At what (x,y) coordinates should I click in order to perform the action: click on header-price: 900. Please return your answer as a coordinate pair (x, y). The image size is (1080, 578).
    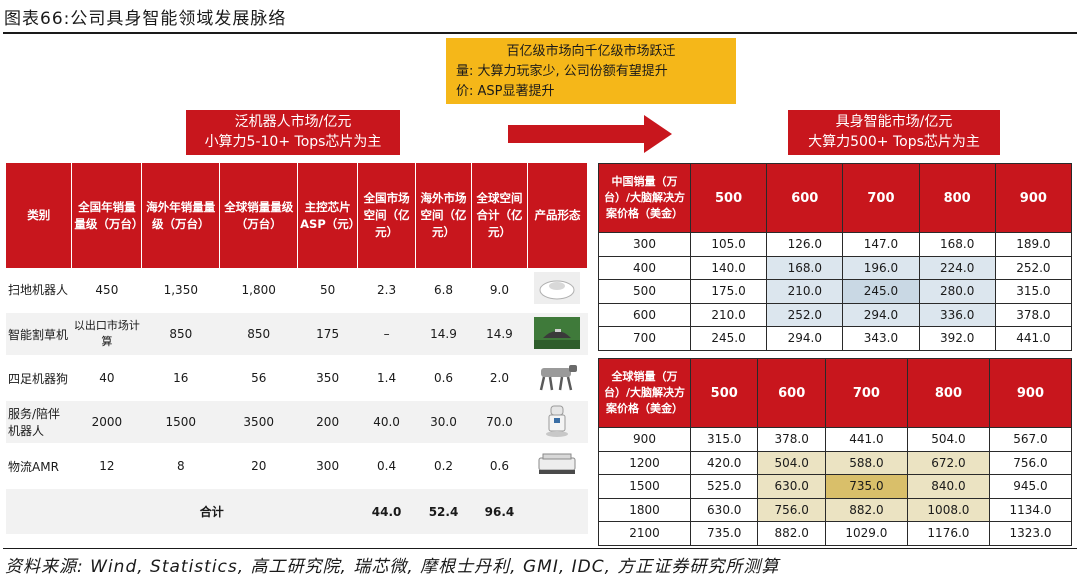
    Looking at the image, I should click on (1033, 198).